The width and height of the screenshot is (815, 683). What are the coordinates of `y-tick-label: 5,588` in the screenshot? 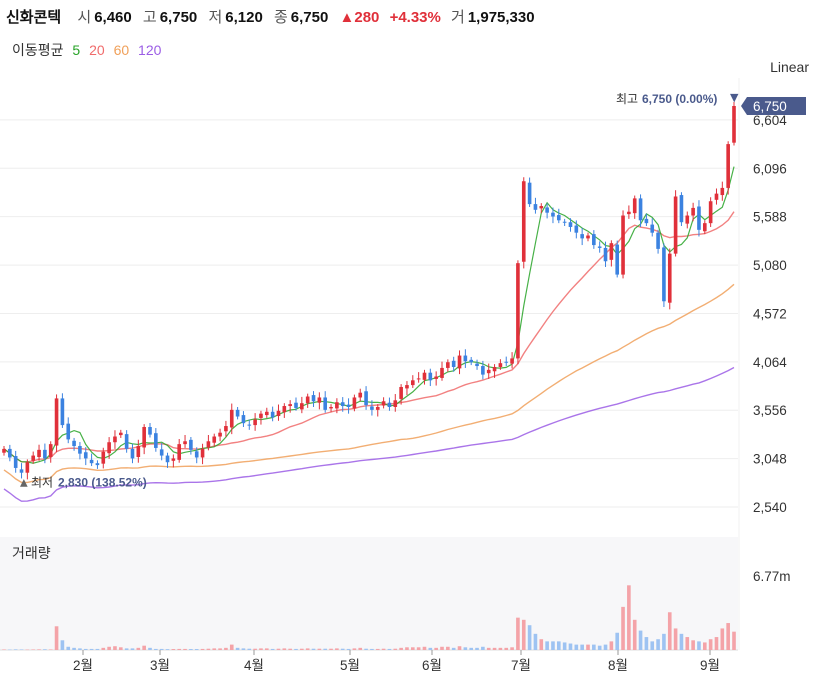 It's located at (770, 217).